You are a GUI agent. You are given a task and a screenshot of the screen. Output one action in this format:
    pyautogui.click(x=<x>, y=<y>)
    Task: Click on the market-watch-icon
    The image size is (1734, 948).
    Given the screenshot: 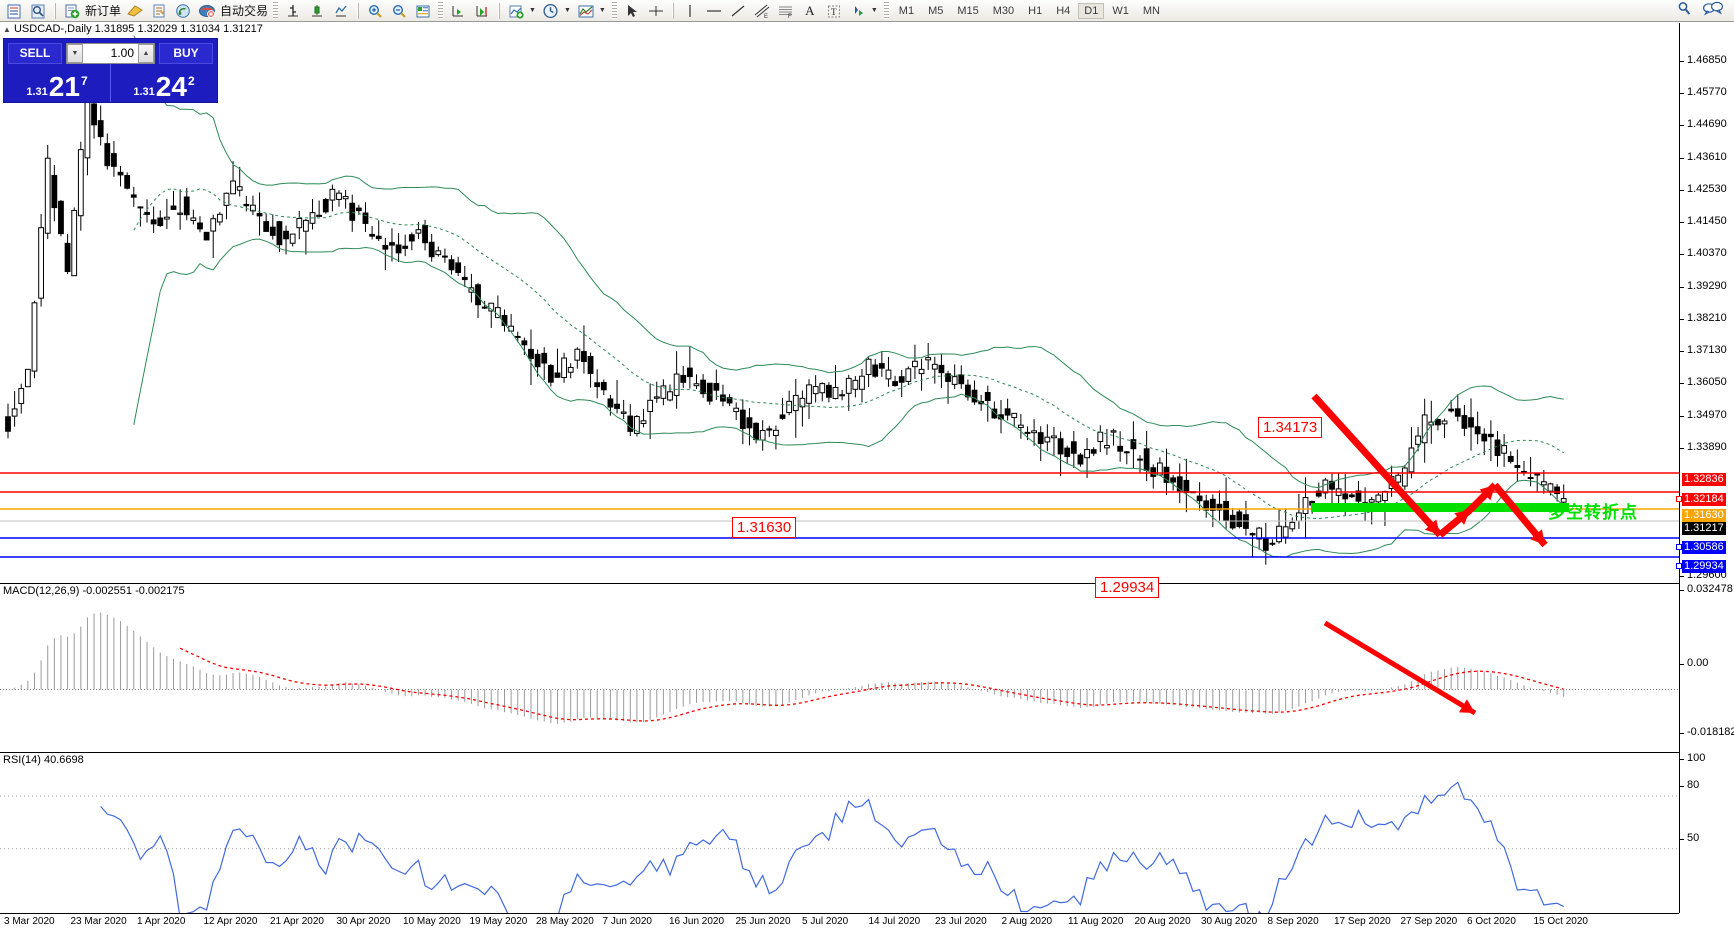 What is the action you would take?
    pyautogui.click(x=14, y=11)
    